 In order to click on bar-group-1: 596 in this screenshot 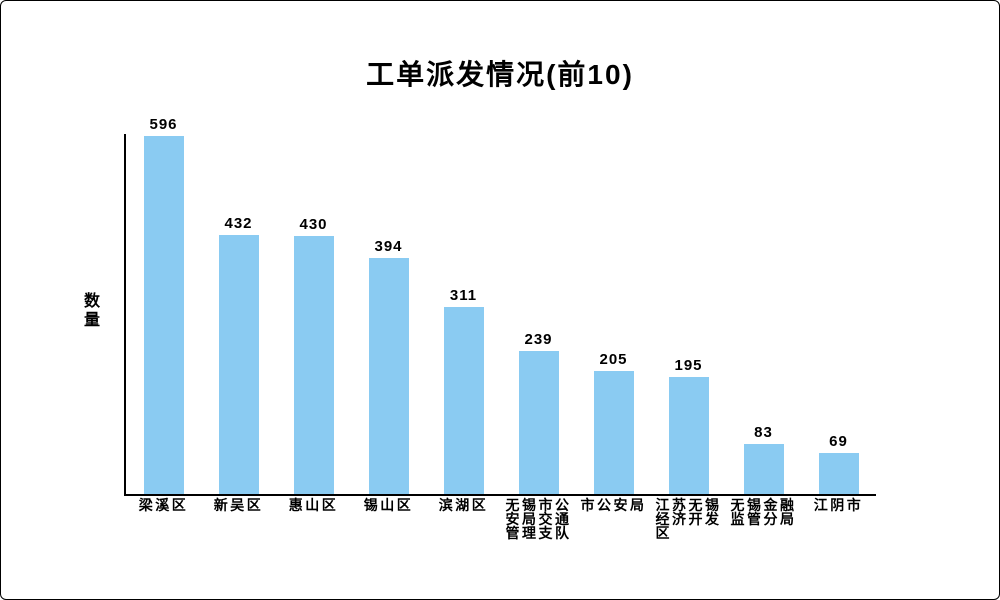, I will do `click(163, 305)`.